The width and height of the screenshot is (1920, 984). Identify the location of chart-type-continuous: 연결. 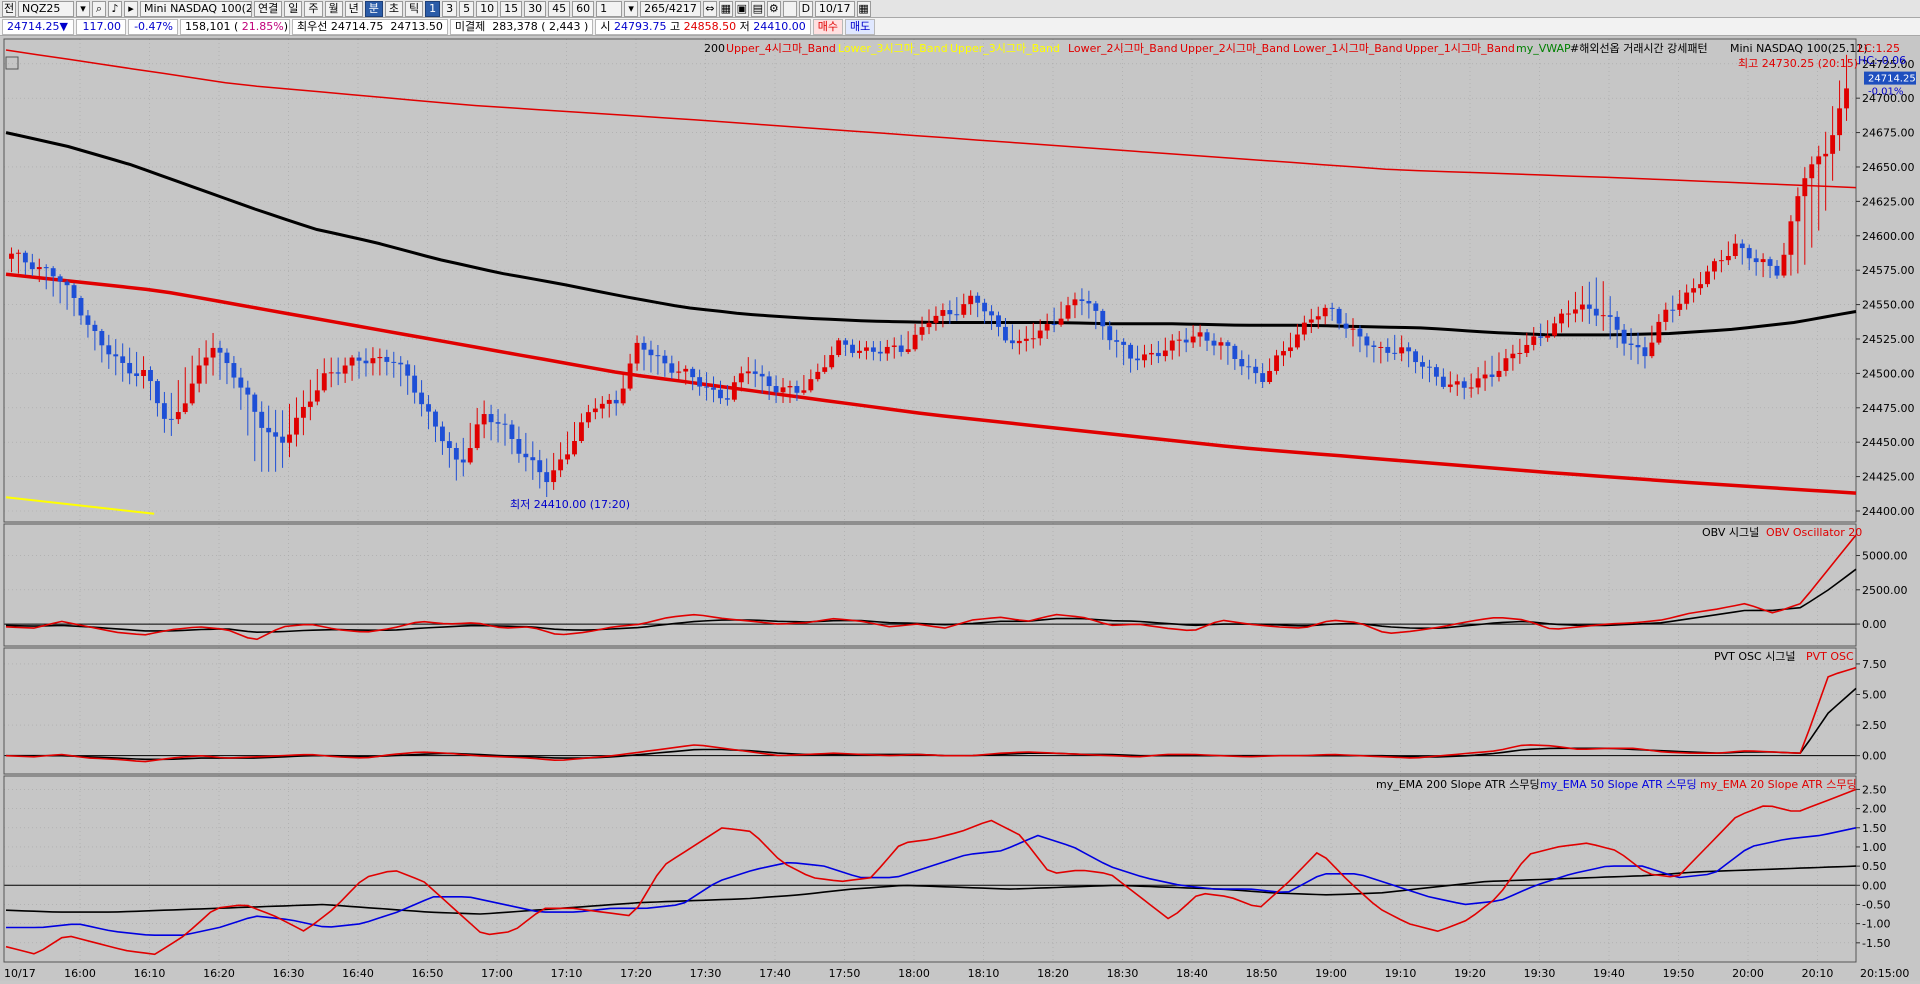
(268, 8).